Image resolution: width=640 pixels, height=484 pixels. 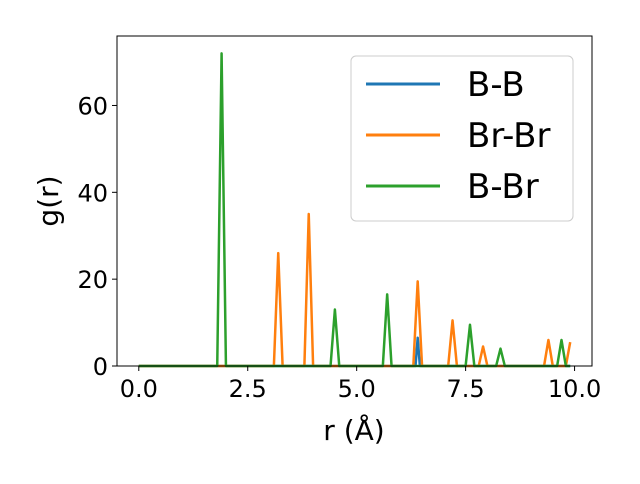 I want to click on x-axis-label: r (Å), so click(x=353, y=430).